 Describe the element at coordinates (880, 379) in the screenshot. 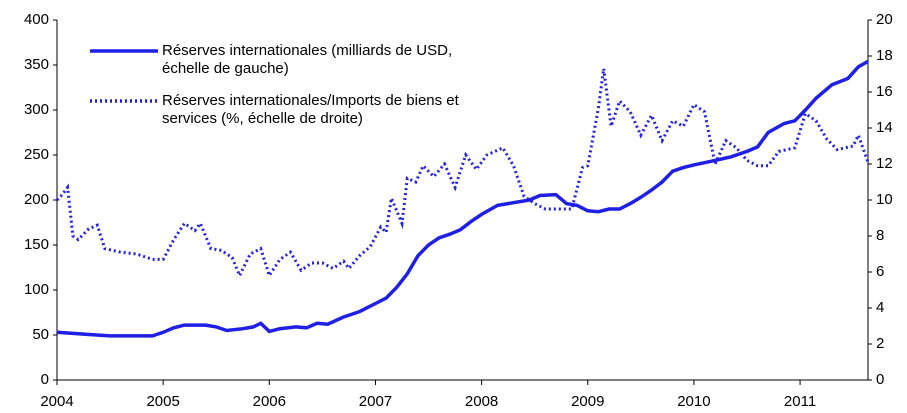

I see `y2-tick-label: 0` at that location.